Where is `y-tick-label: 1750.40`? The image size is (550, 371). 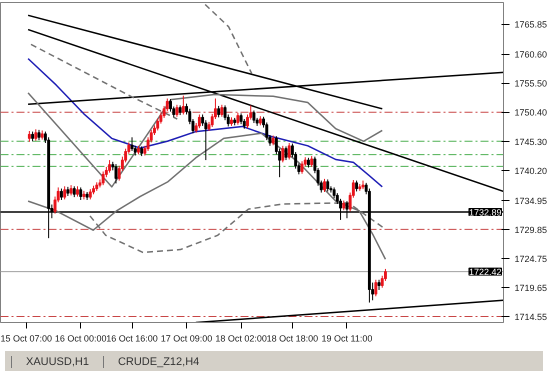
y-tick-label: 1750.40 is located at coordinates (531, 113).